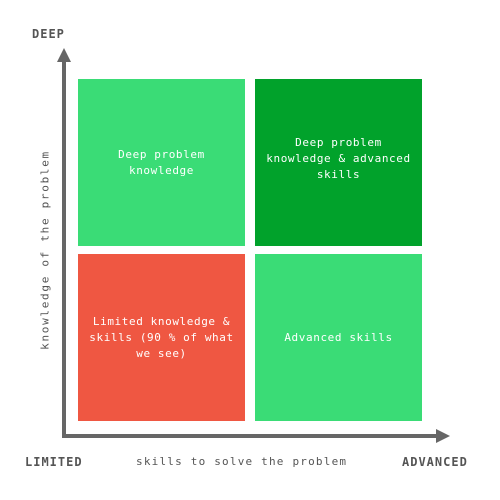  What do you see at coordinates (435, 462) in the screenshot?
I see `x-axis-right-label: ADVANCED` at bounding box center [435, 462].